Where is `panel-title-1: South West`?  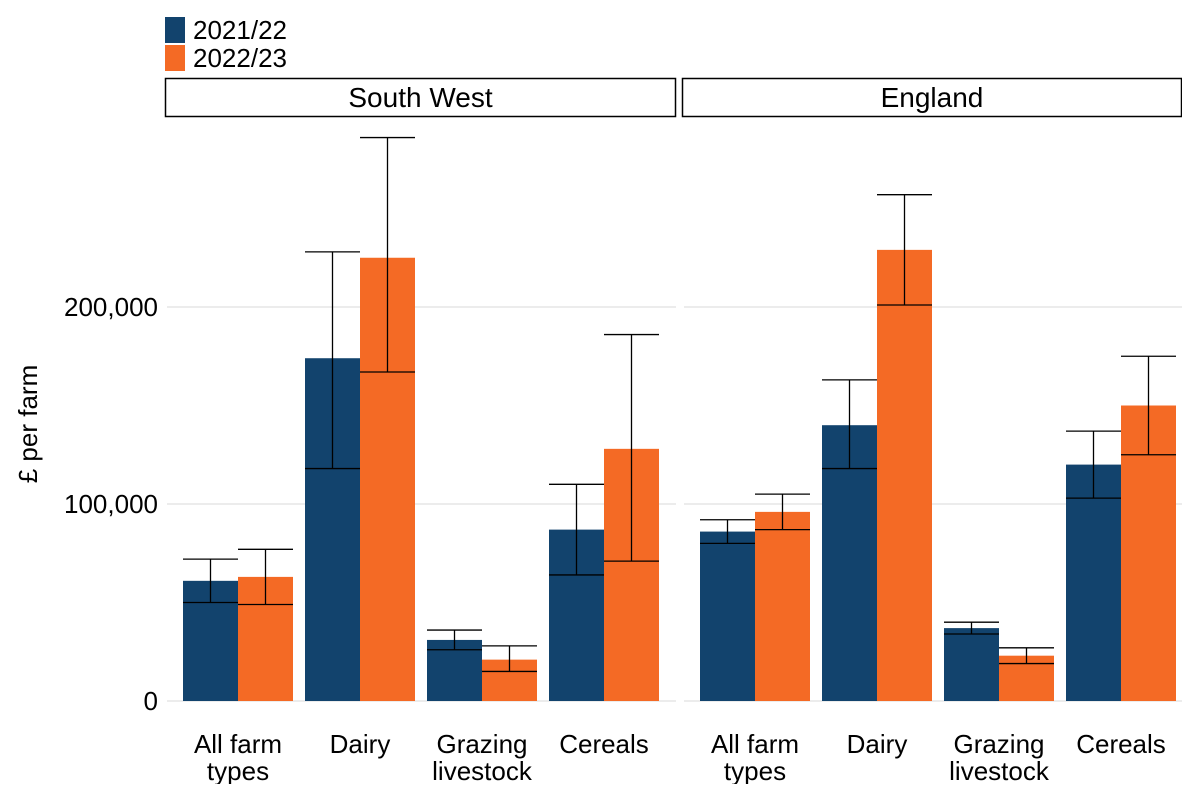
panel-title-1: South West is located at coordinates (420, 97).